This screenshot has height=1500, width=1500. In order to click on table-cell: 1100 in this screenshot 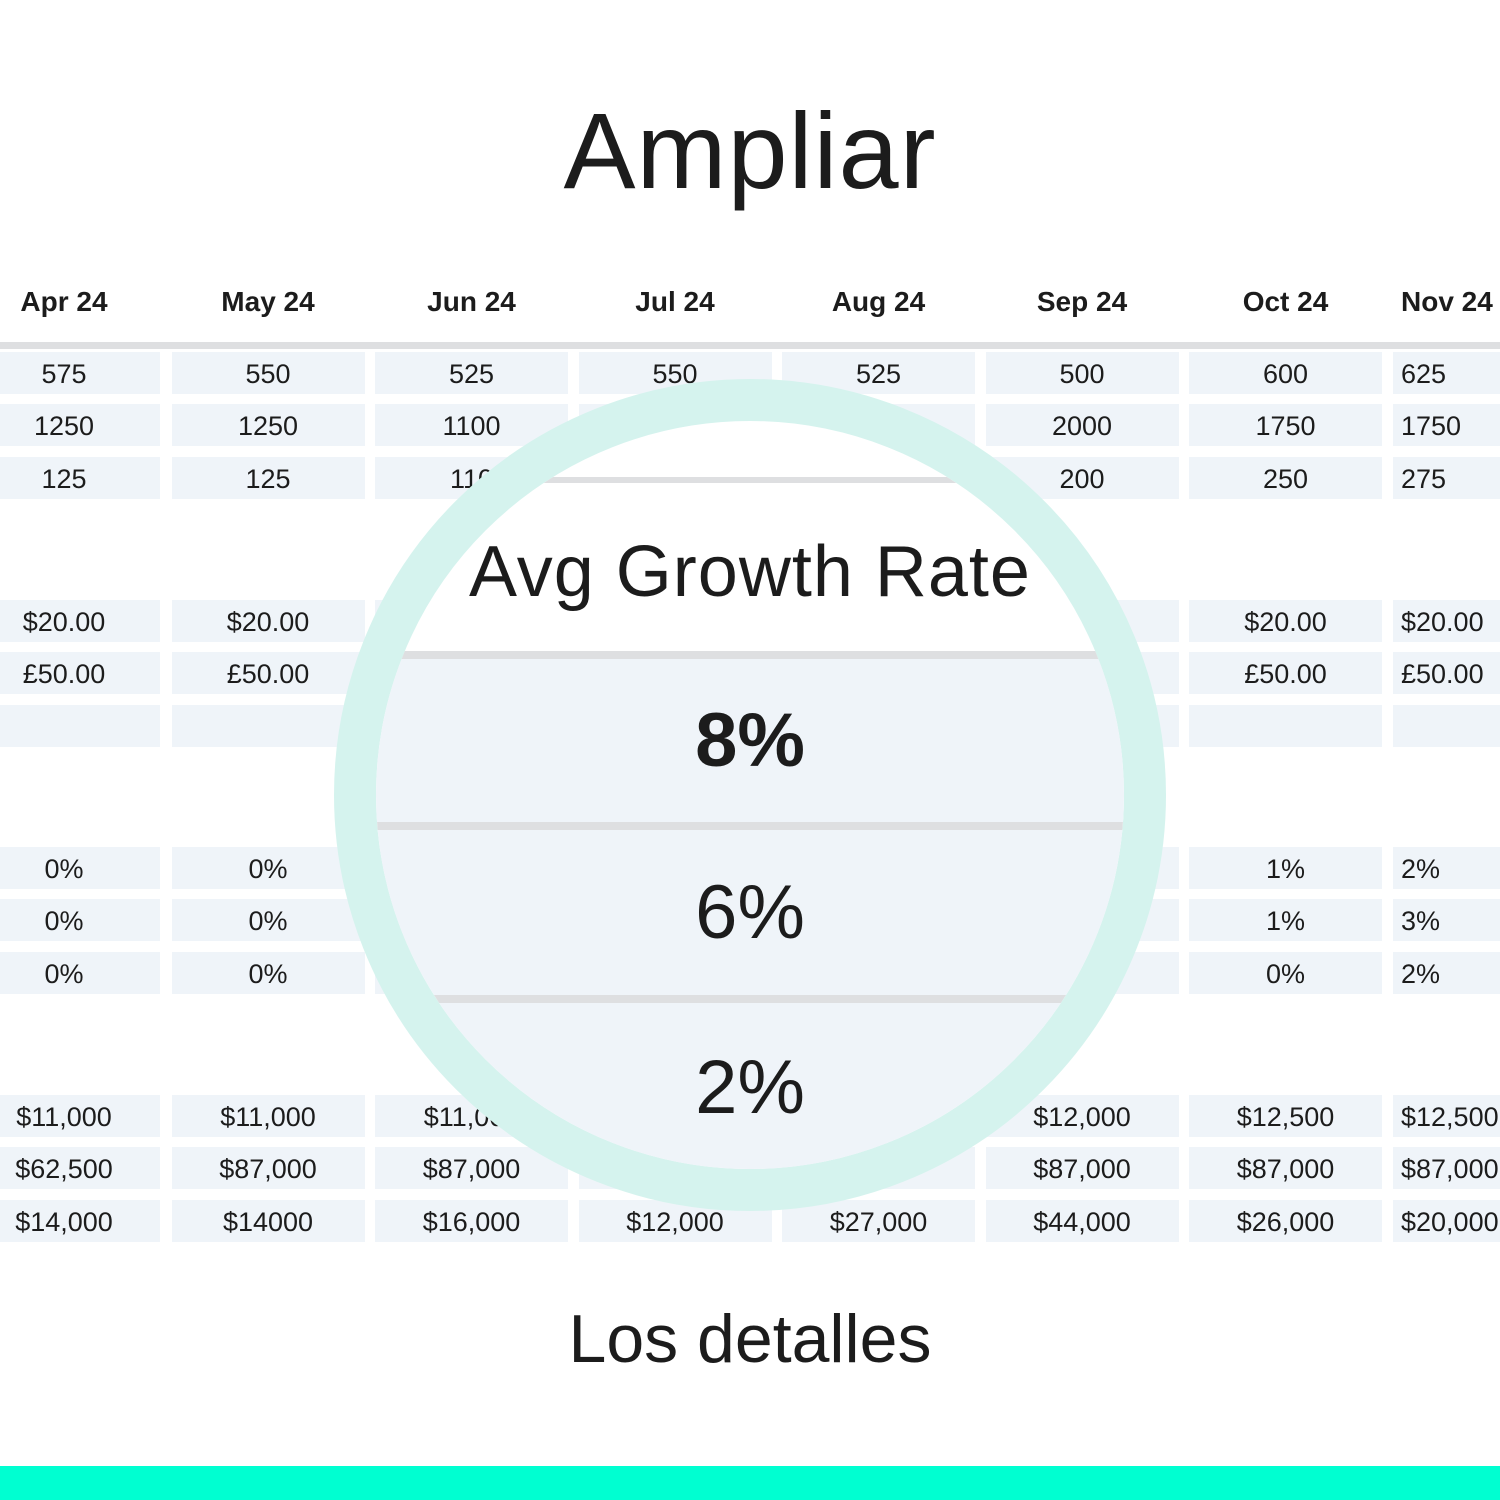, I will do `click(471, 425)`.